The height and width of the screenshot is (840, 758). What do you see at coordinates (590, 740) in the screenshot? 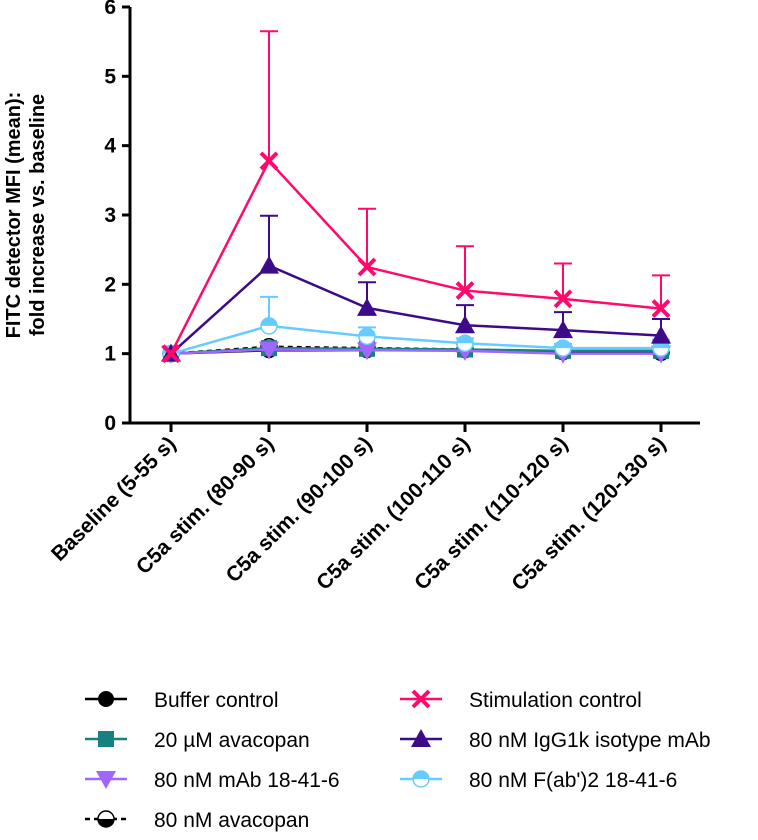
I see `legend-label: 80 nM IgG1k isotype mAb` at bounding box center [590, 740].